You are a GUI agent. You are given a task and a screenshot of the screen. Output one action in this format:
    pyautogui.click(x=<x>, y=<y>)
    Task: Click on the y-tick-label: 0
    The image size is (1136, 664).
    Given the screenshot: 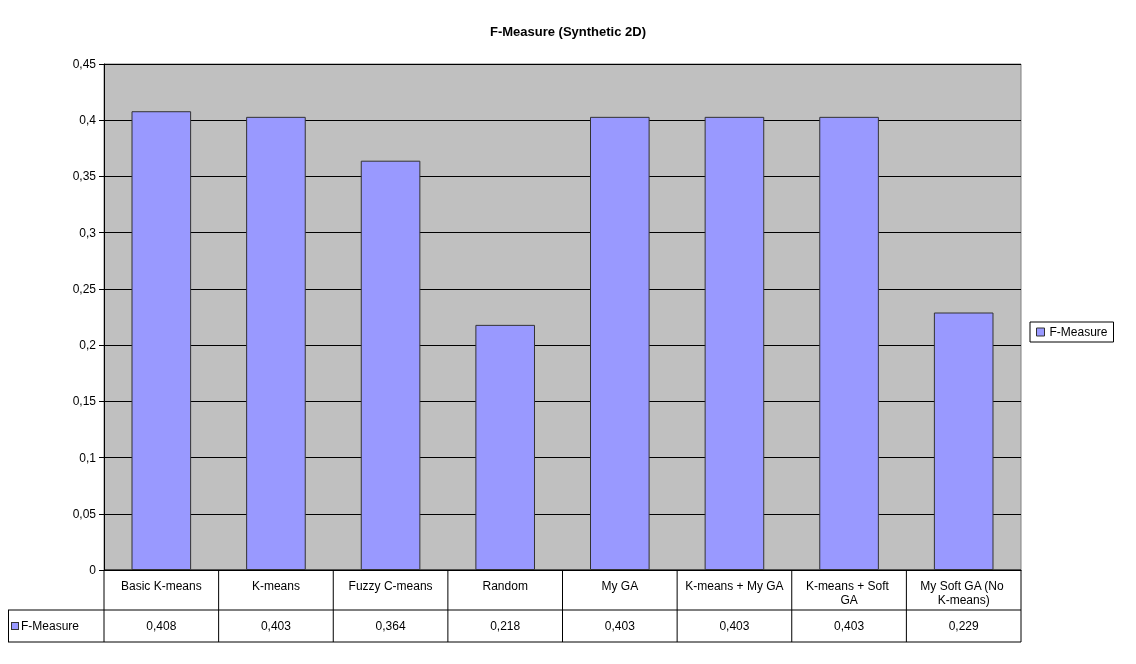 What is the action you would take?
    pyautogui.click(x=93, y=570)
    